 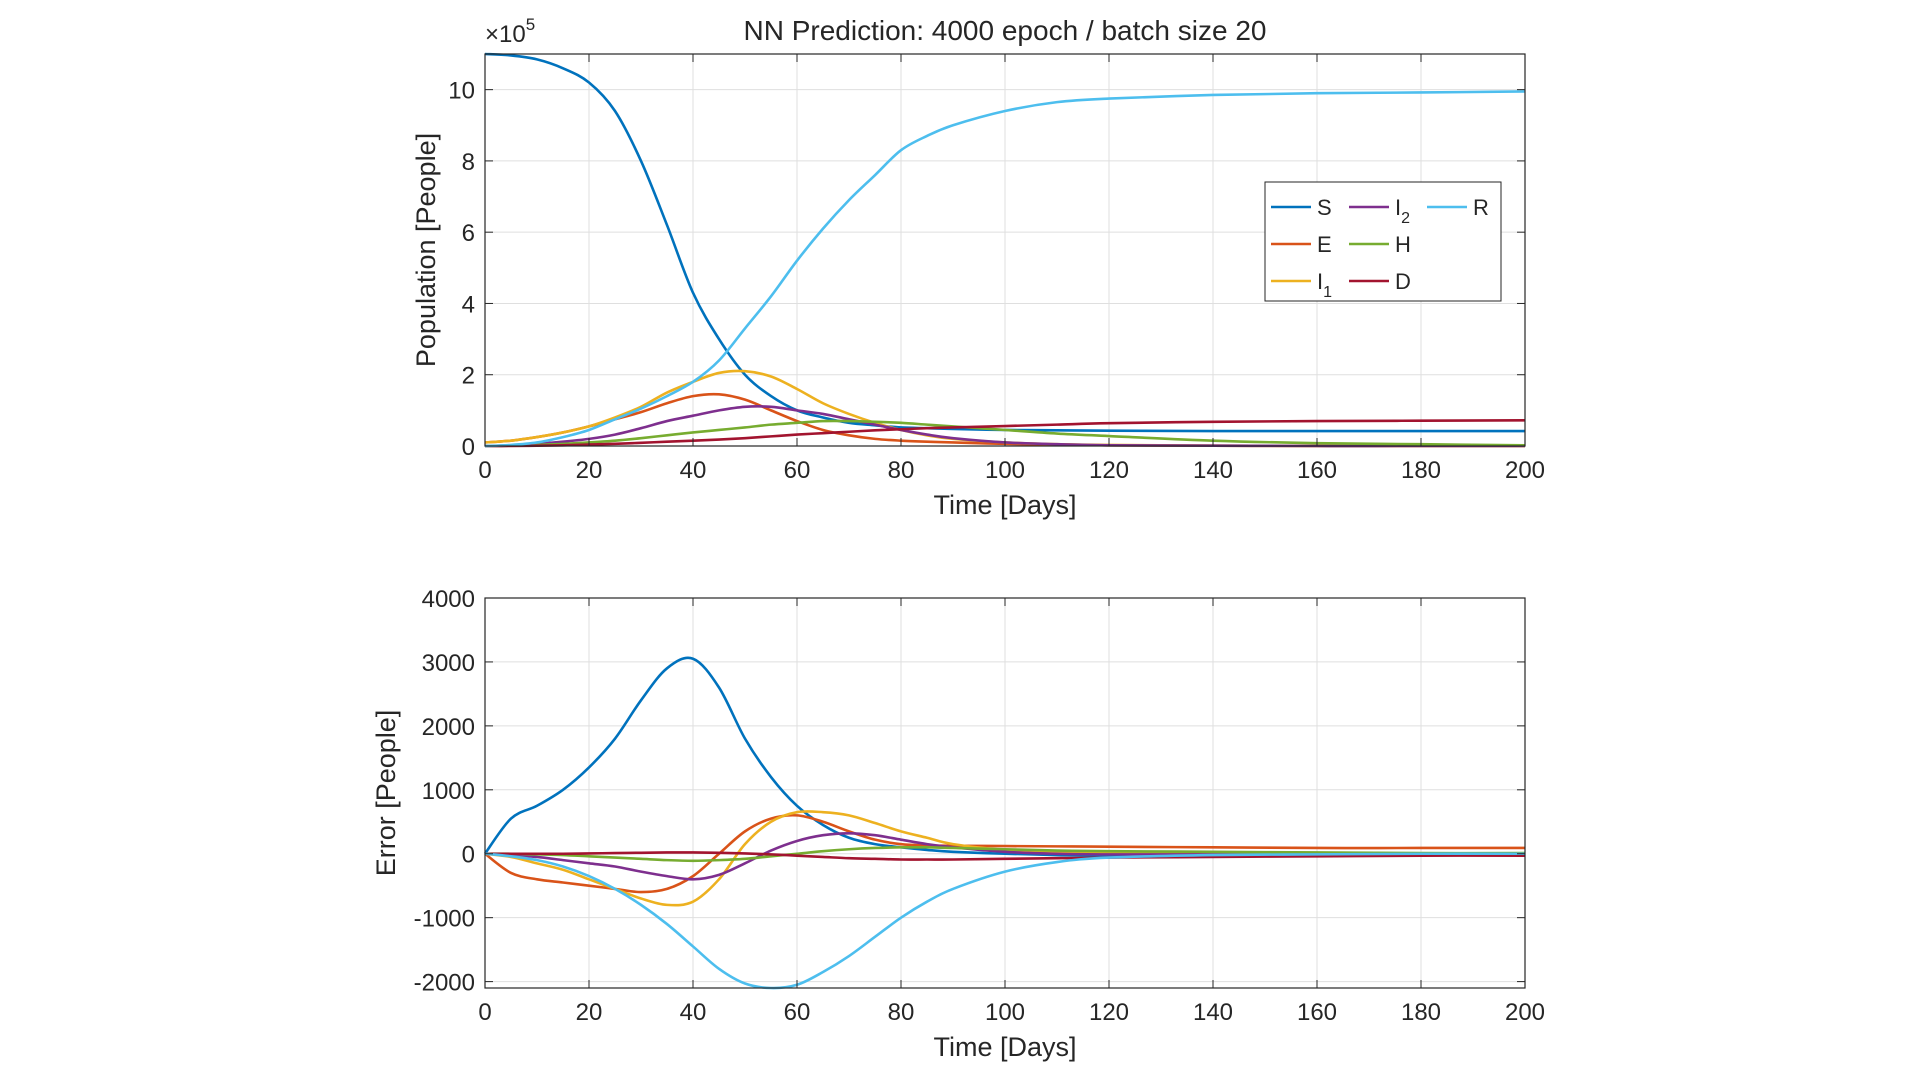 What do you see at coordinates (448, 663) in the screenshot?
I see `y-tick-label: 3000` at bounding box center [448, 663].